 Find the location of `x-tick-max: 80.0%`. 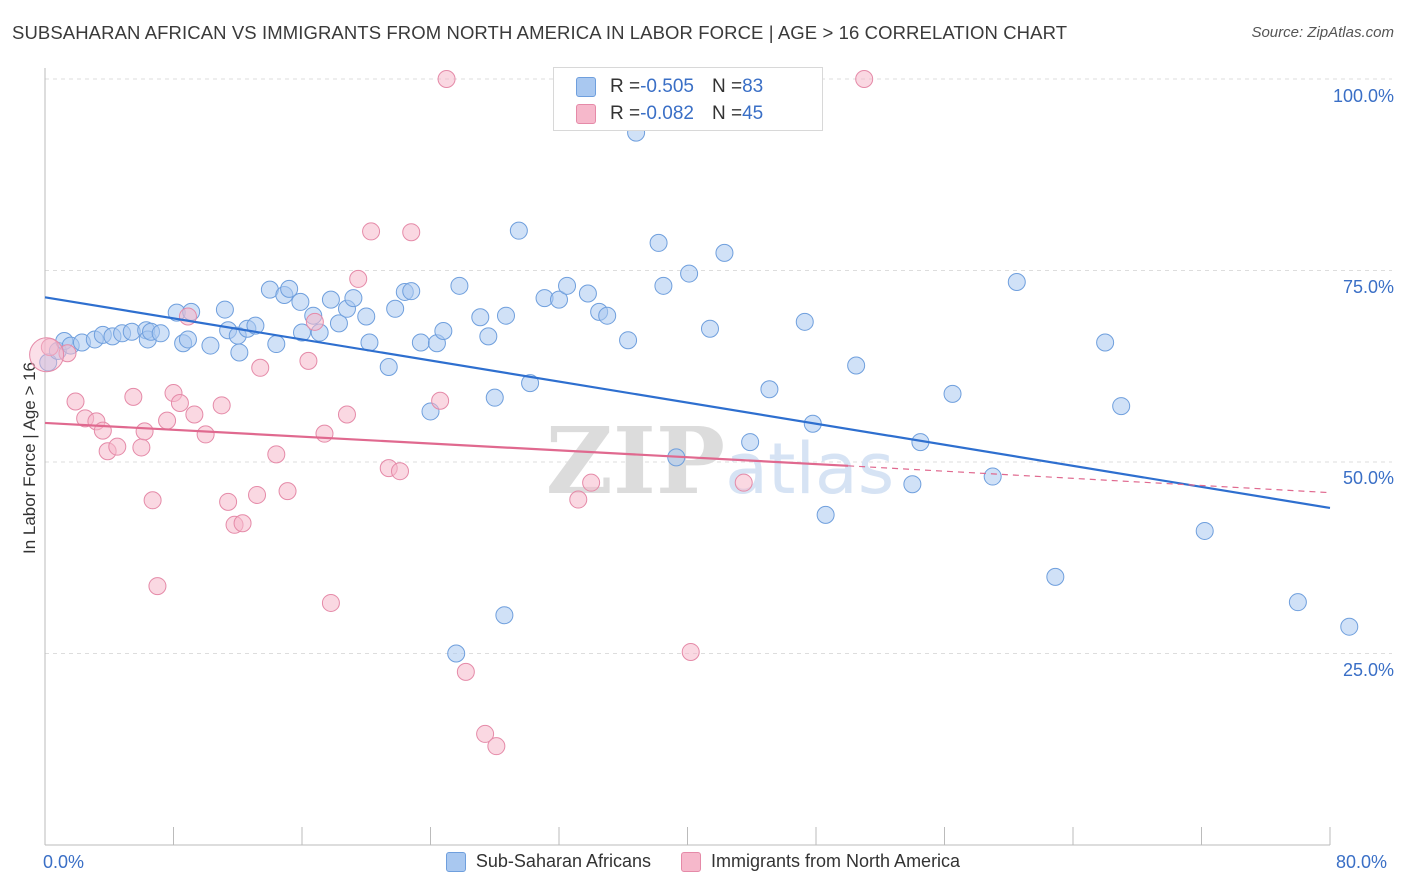

x-tick-max: 80.0% is located at coordinates (1362, 862).